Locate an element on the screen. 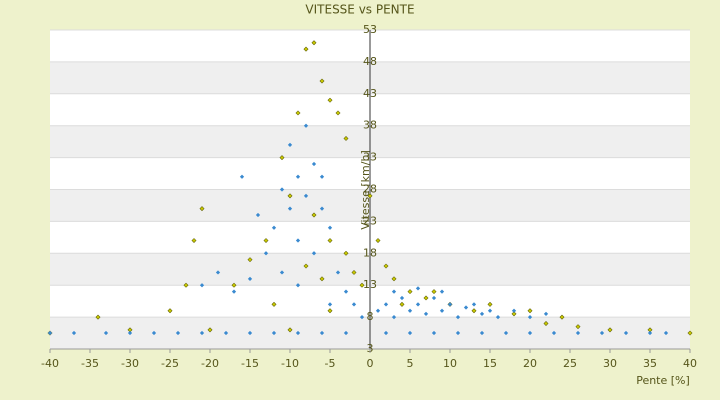 This screenshot has width=720, height=400. y-tick-label: 18 is located at coordinates (370, 252).